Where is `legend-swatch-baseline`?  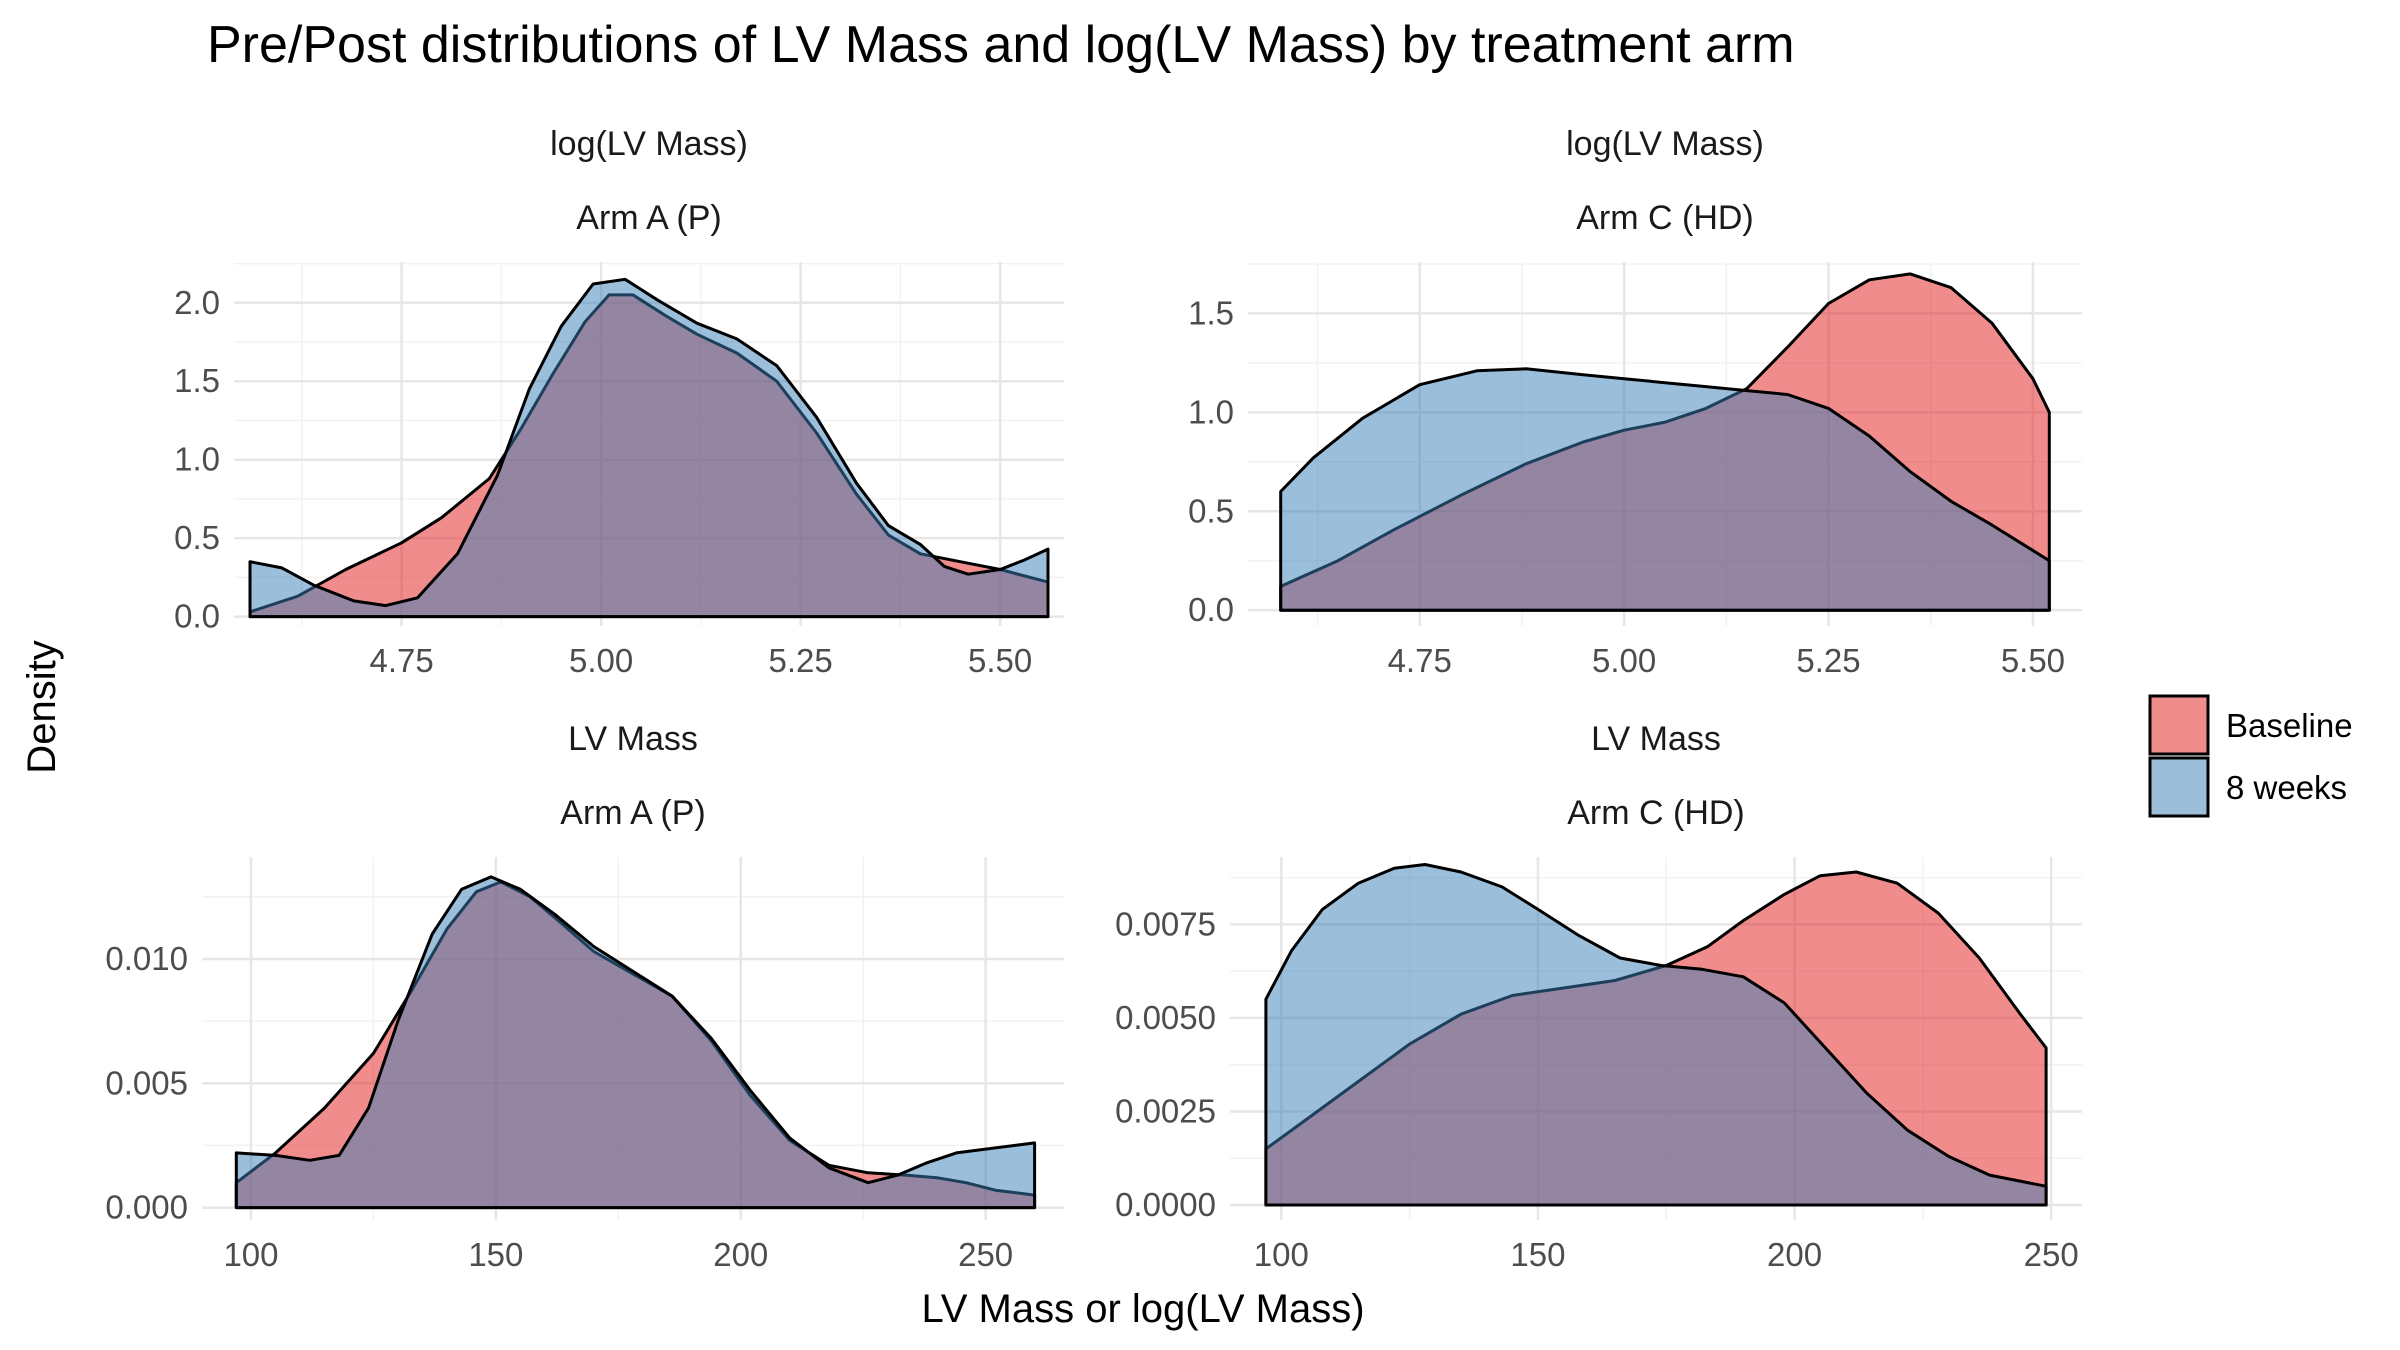
legend-swatch-baseline is located at coordinates (2179, 725).